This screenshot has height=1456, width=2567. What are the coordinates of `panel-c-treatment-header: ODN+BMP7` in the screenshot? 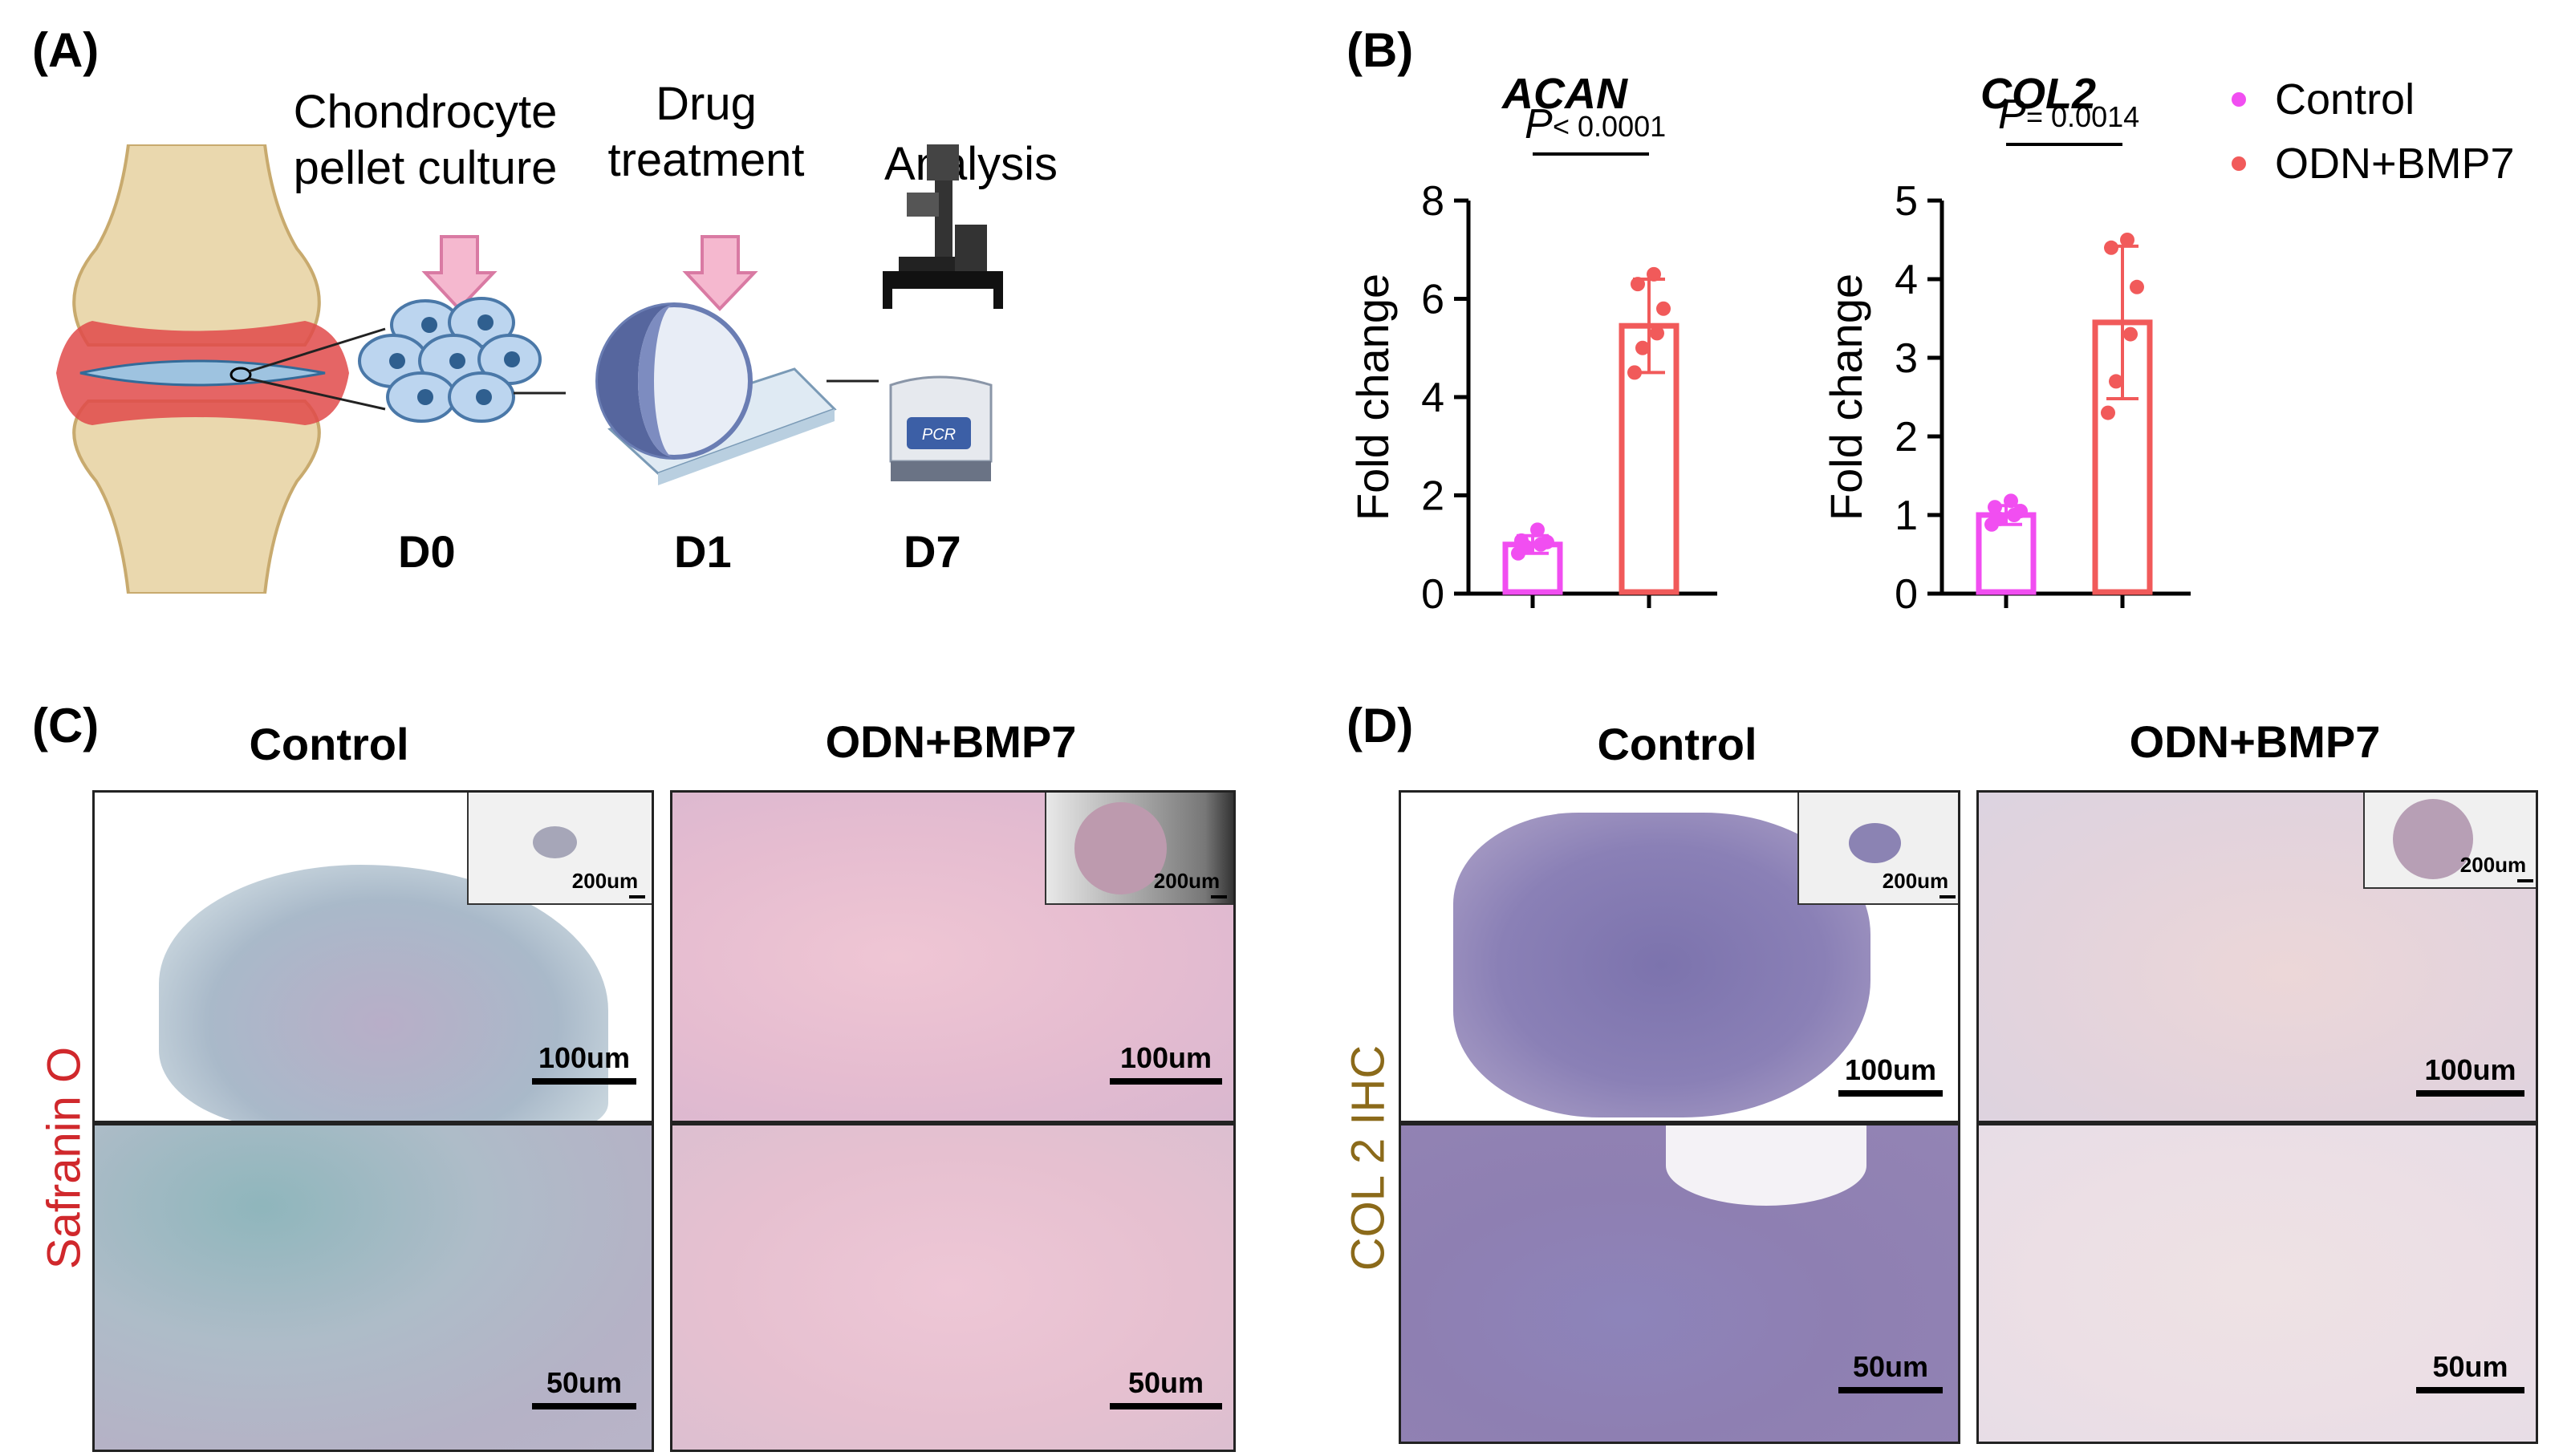 It's located at (951, 741).